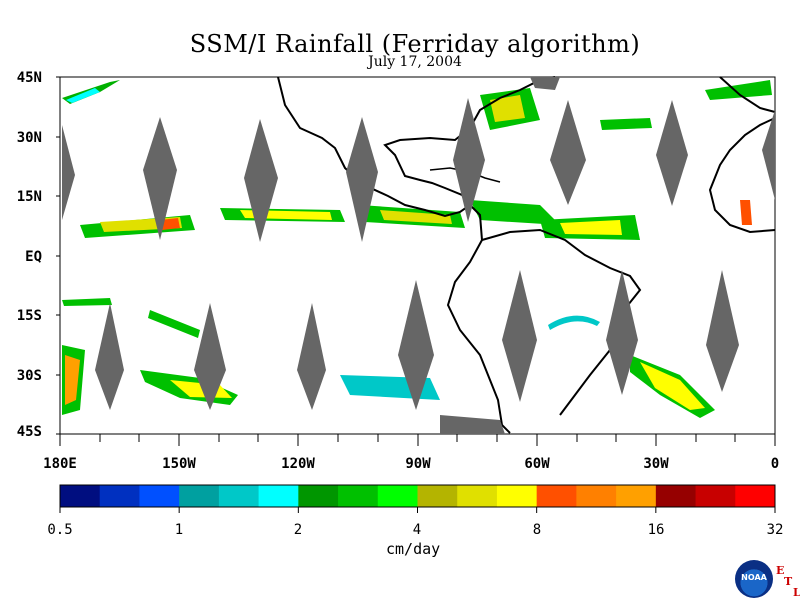 The width and height of the screenshot is (800, 600). Describe the element at coordinates (788, 581) in the screenshot. I see `logo-letter-t: T` at that location.